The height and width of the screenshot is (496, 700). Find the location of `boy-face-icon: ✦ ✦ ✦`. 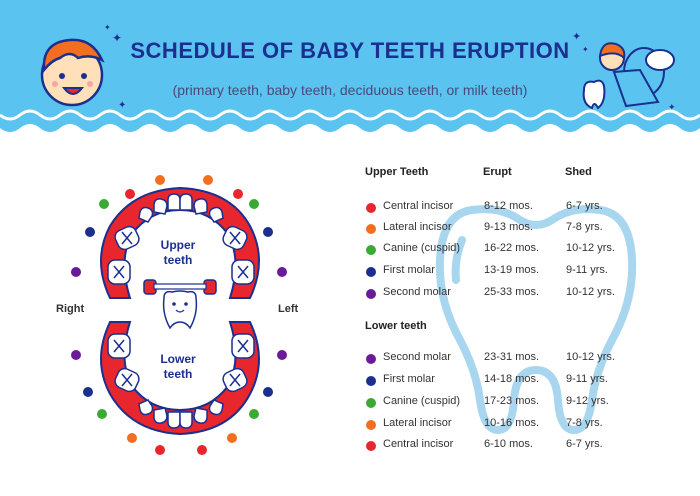

boy-face-icon: ✦ ✦ ✦ is located at coordinates (83, 67).